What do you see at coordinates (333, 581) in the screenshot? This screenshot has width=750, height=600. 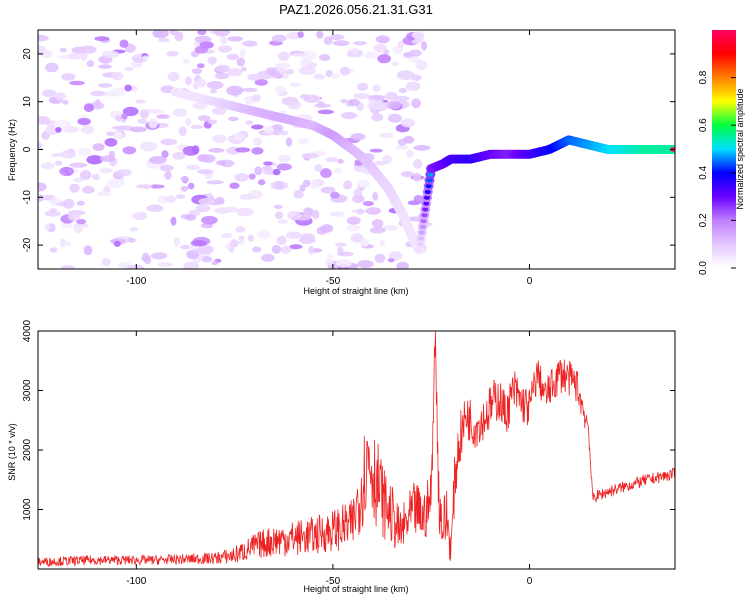 I see `snr-x-tick-label: -50` at bounding box center [333, 581].